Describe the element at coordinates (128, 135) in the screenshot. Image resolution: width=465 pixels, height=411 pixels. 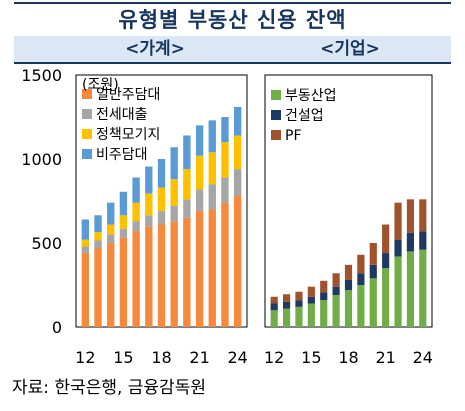
I see `legend-label-household-2: 정책모기지` at that location.